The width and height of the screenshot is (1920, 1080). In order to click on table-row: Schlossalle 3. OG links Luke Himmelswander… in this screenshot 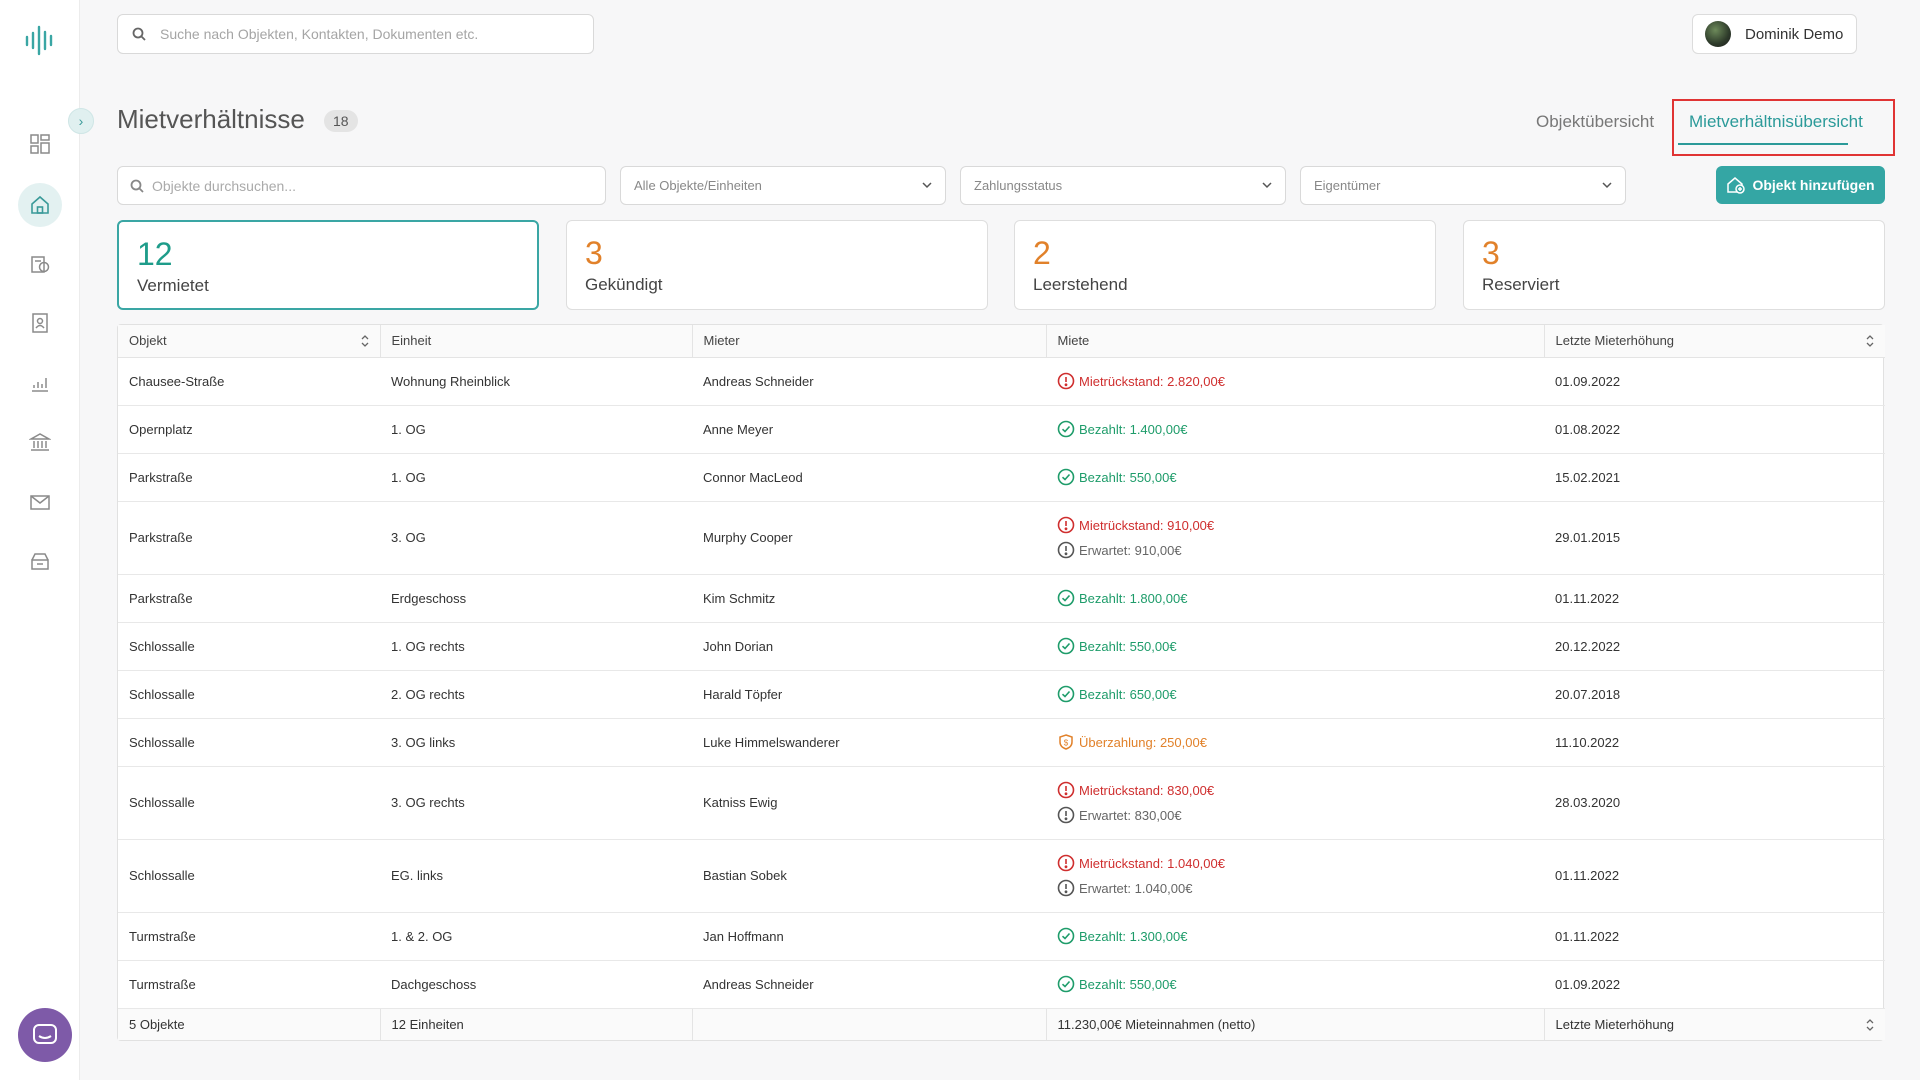, I will do `click(1001, 742)`.